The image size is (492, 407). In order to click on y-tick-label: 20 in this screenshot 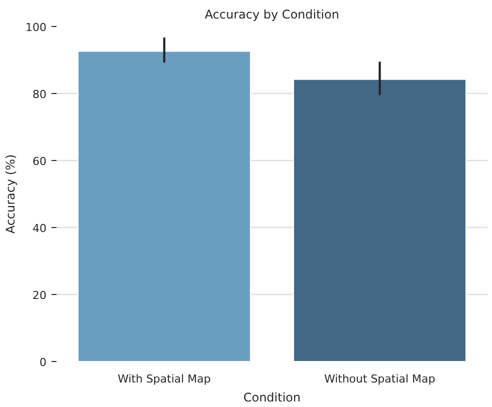, I will do `click(39, 295)`.